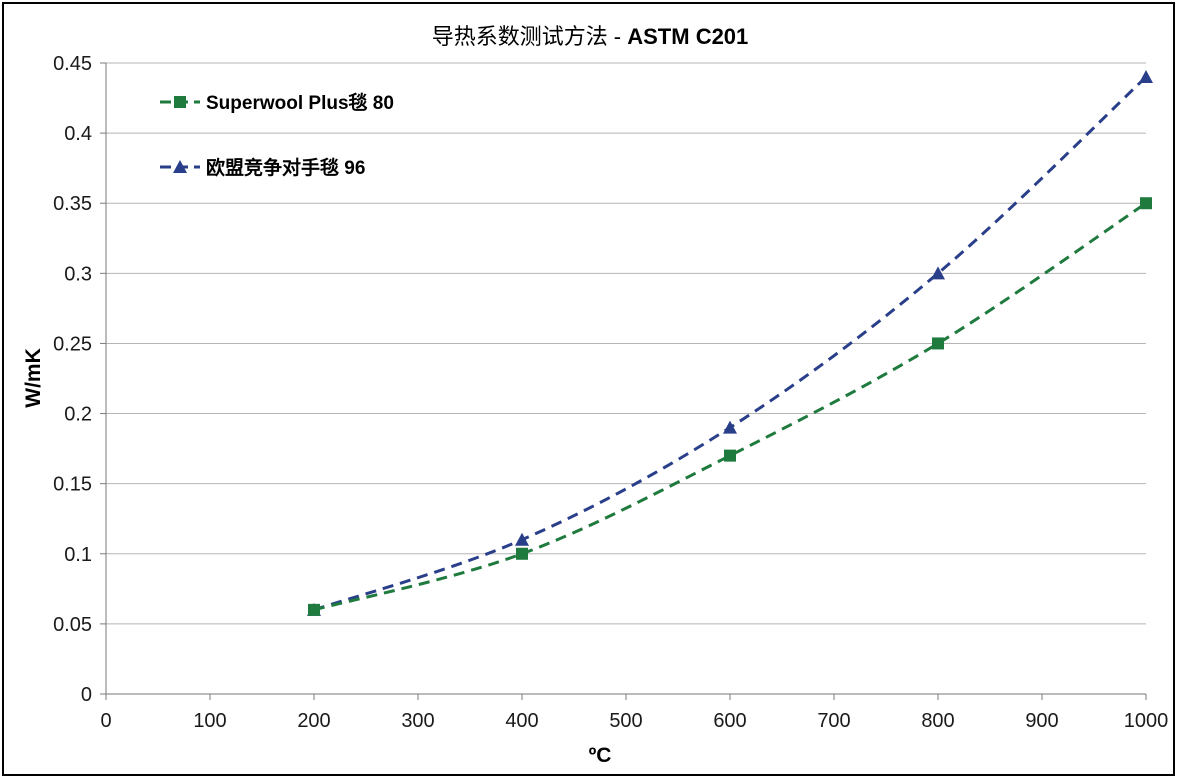  Describe the element at coordinates (78, 274) in the screenshot. I see `y-tick-label: 0.3` at that location.